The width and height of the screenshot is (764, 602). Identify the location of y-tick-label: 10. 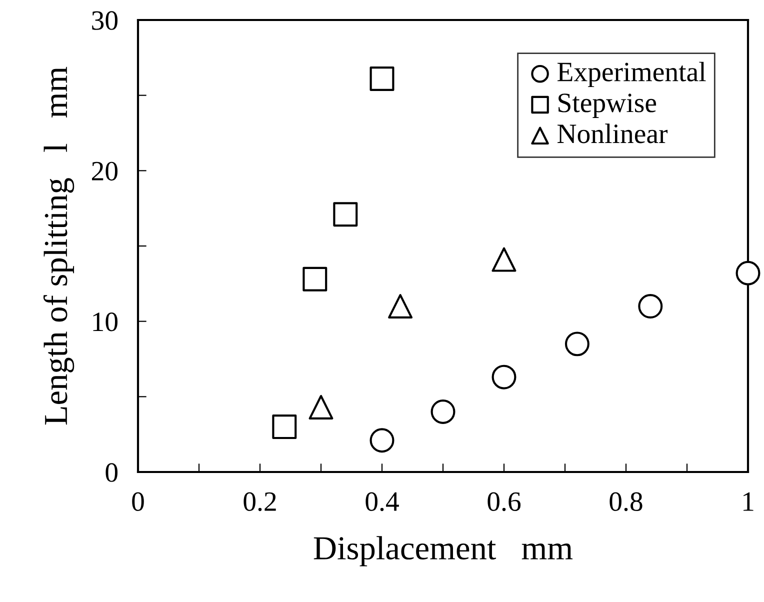
(105, 322).